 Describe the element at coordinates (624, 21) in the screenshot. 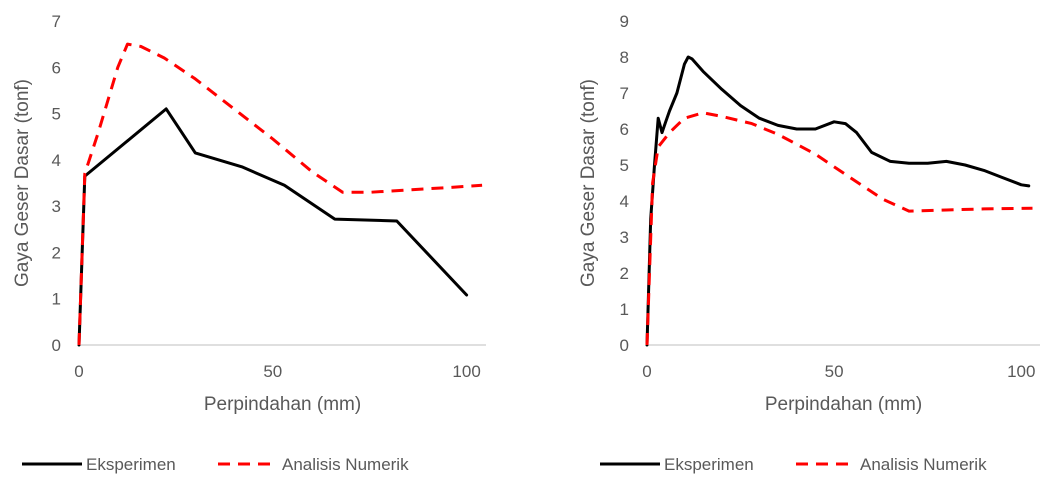

I see `y-tick-label: 9` at that location.